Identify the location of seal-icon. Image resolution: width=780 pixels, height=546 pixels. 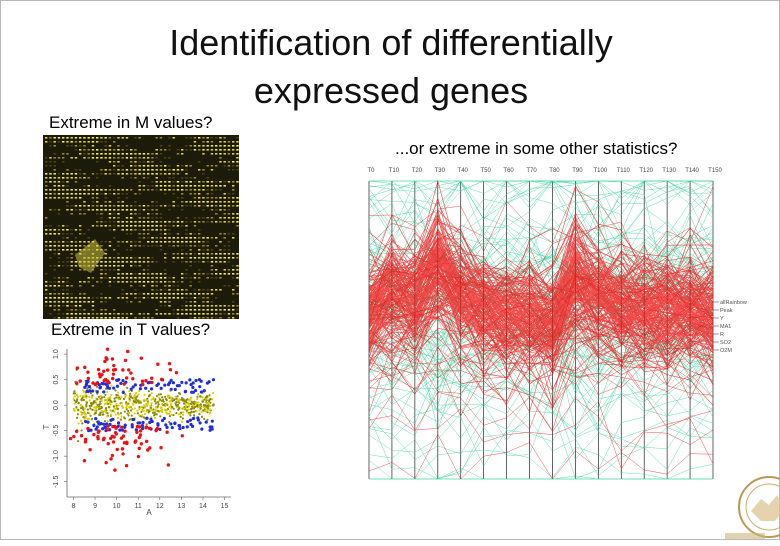
(752, 507).